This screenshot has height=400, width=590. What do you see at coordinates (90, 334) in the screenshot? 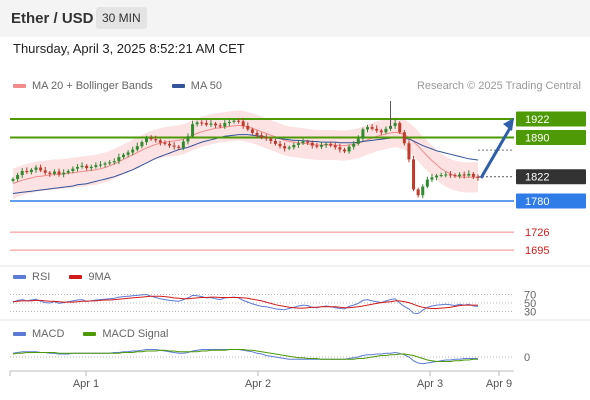
I see `macd-signal-swatch-icon` at bounding box center [90, 334].